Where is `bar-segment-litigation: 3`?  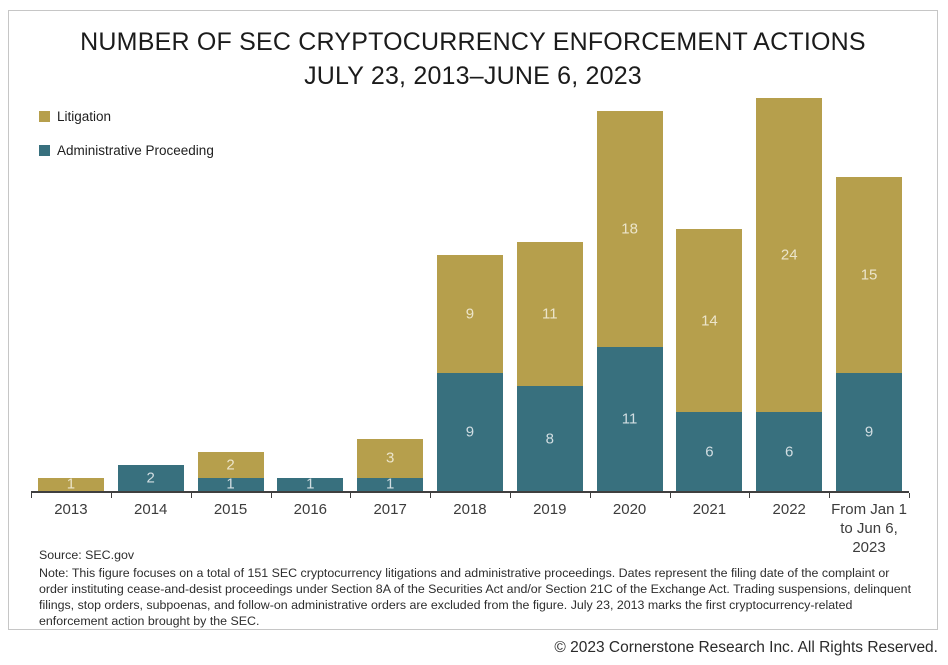
bar-segment-litigation: 3 is located at coordinates (390, 458).